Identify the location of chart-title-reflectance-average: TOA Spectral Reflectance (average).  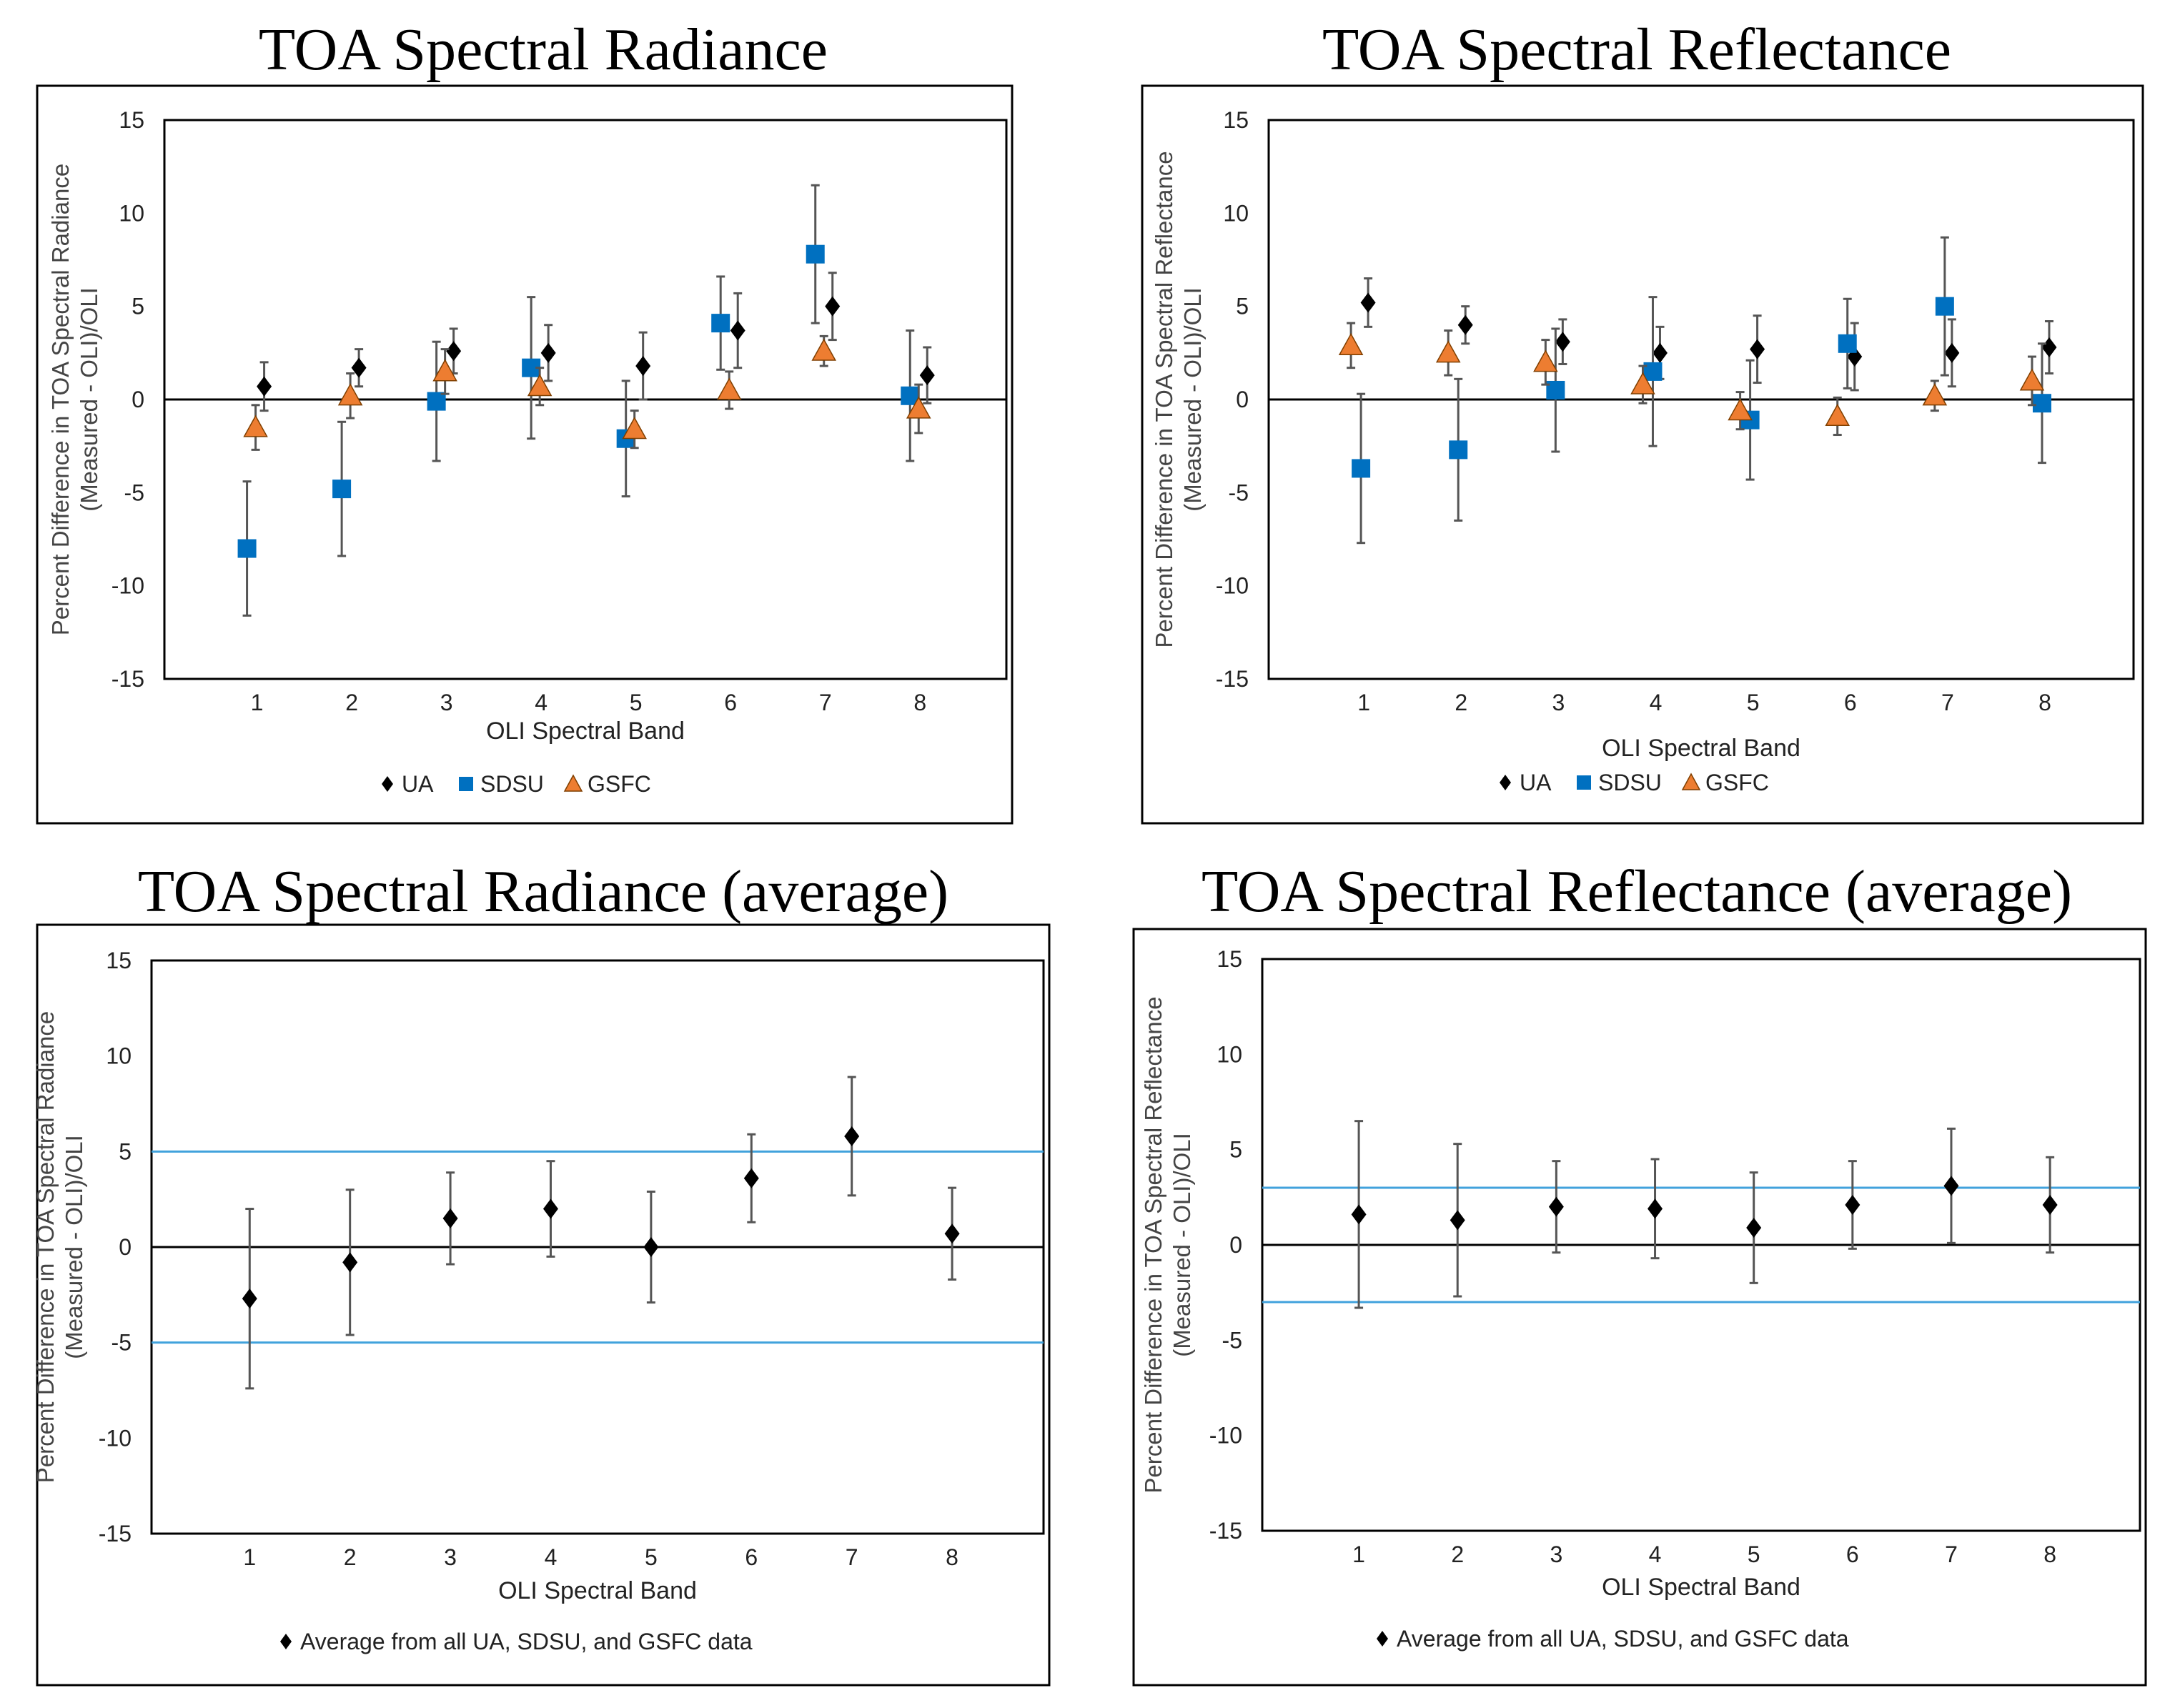
(1637, 892).